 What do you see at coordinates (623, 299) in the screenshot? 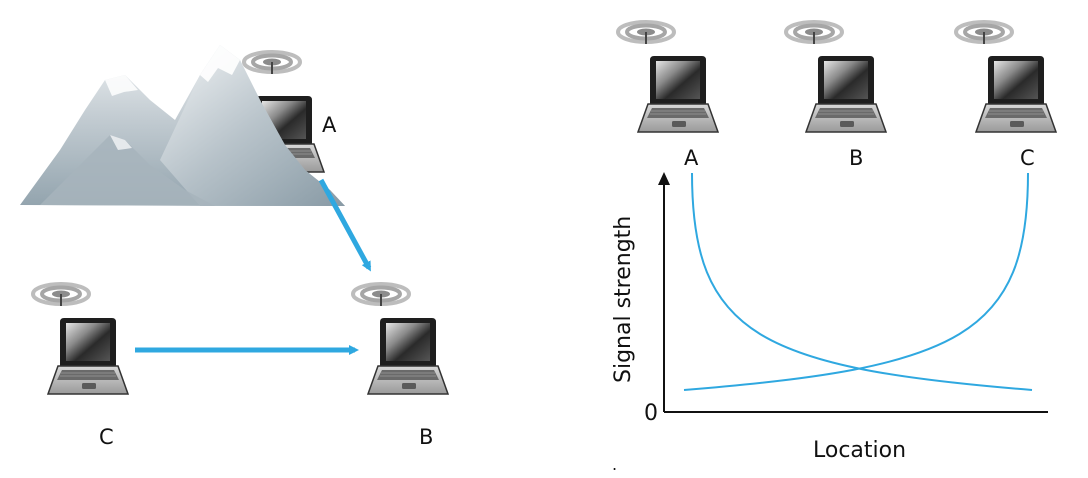
I see `y-axis-label: Signal strength` at bounding box center [623, 299].